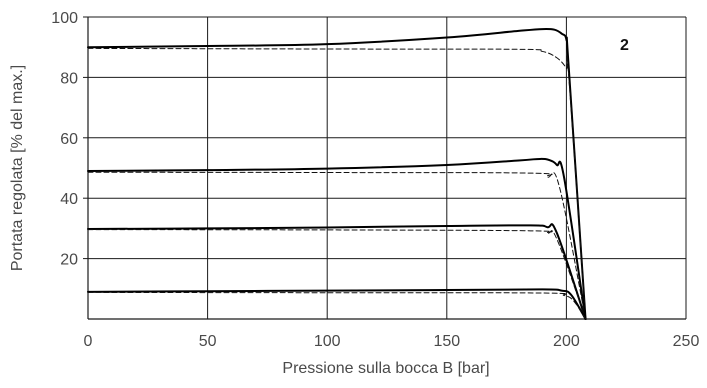 The height and width of the screenshot is (388, 707). What do you see at coordinates (69, 260) in the screenshot?
I see `y-tick-label-20: 20` at bounding box center [69, 260].